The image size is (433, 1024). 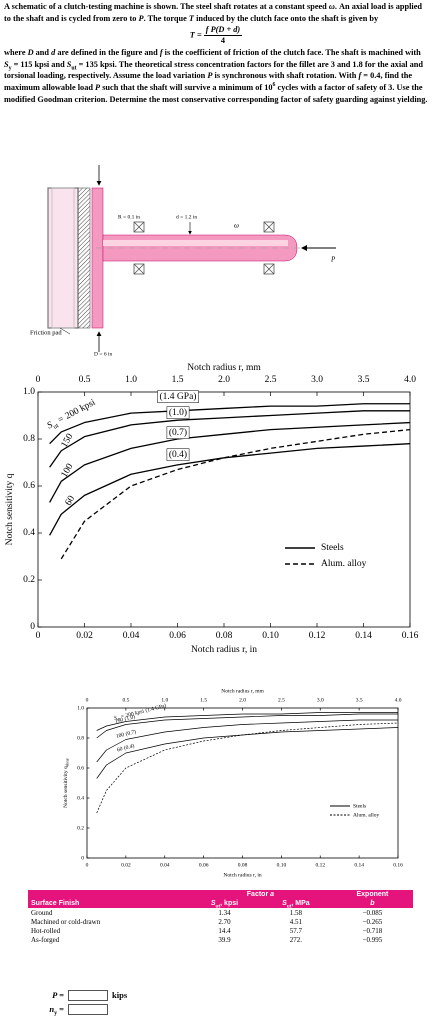 I want to click on label-unit: (0.7), so click(x=131, y=732).